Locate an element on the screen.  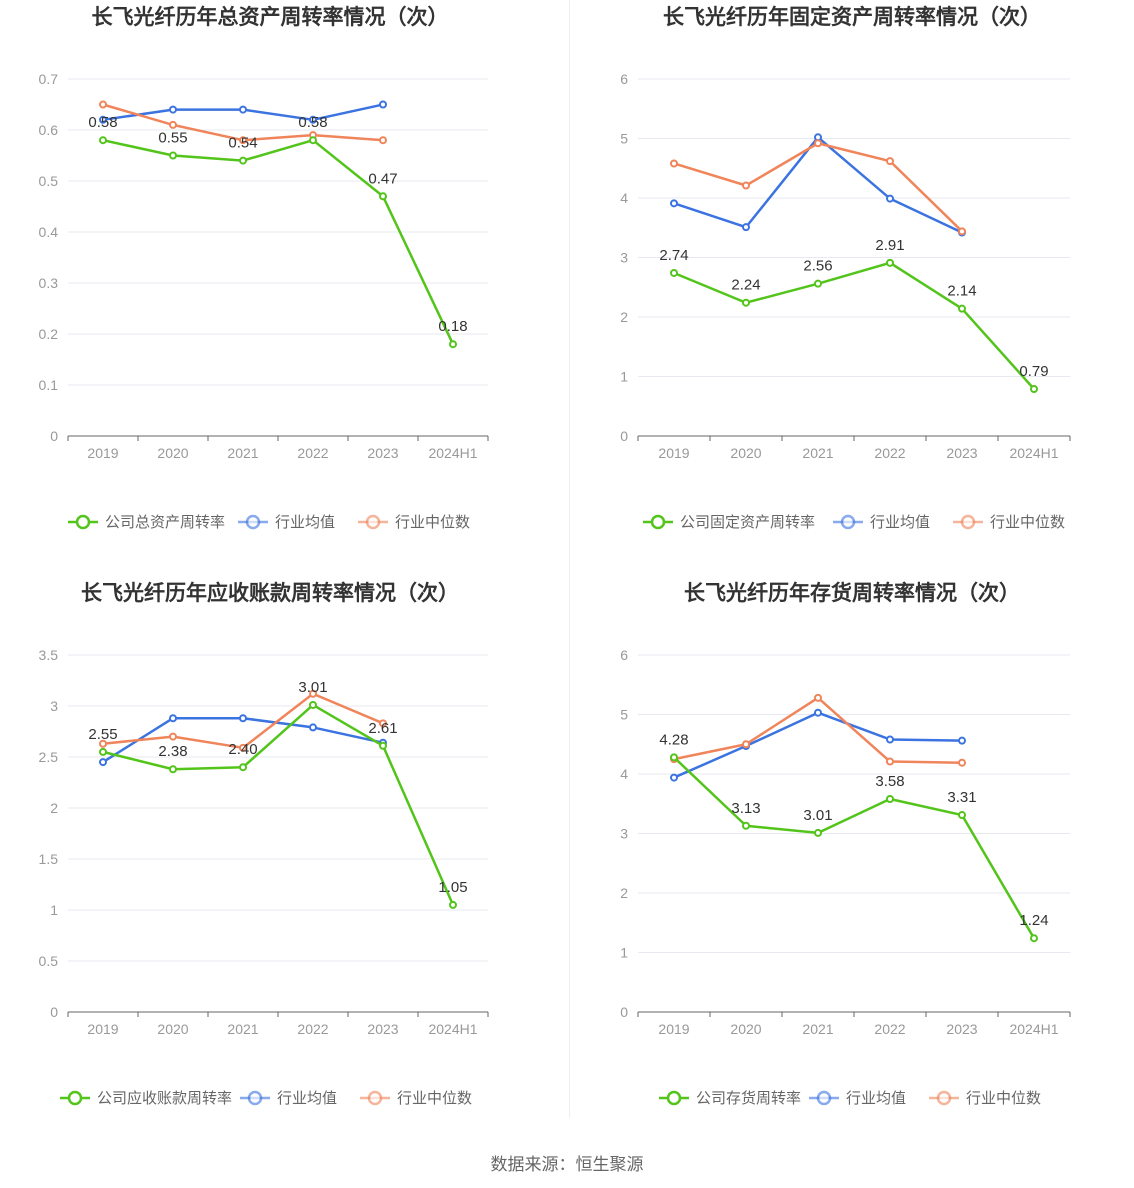
y-tick-label: 0.6 is located at coordinates (49, 130).